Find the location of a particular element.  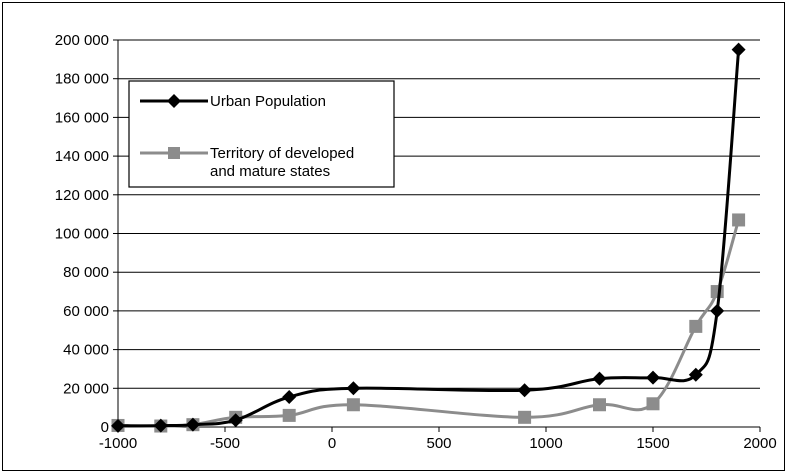

x-tick-label: 2000 is located at coordinates (759, 443).